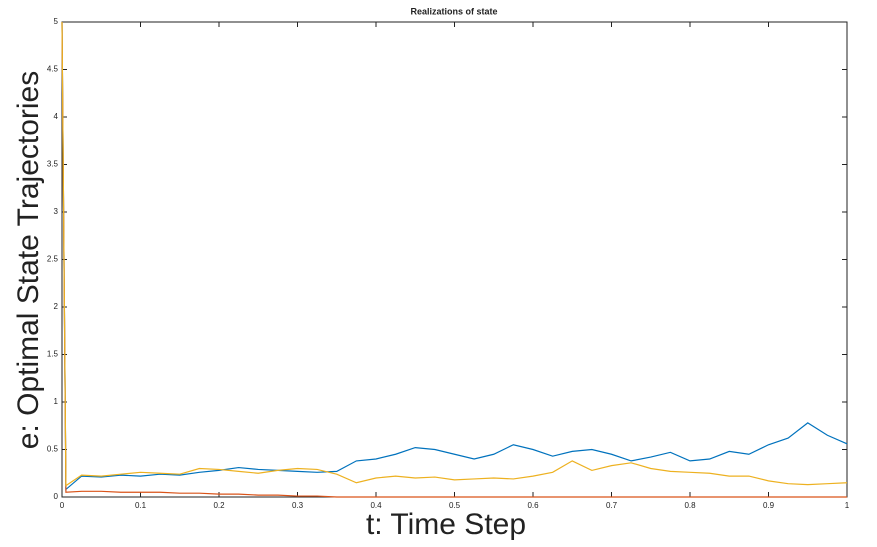 The image size is (877, 547). What do you see at coordinates (847, 505) in the screenshot?
I see `x-tick-label: 1` at bounding box center [847, 505].